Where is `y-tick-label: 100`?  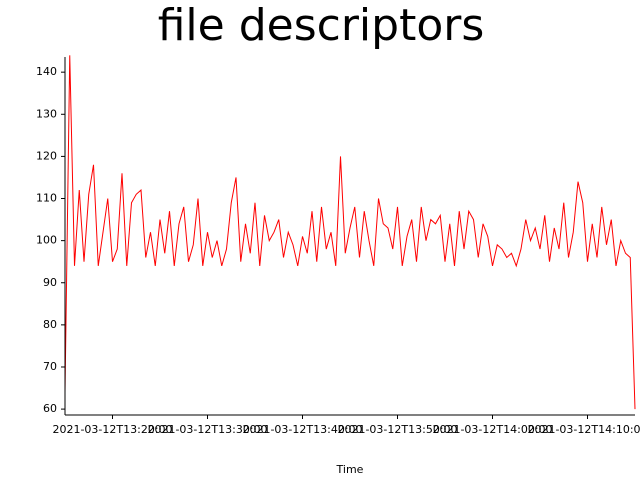 y-tick-label: 100 is located at coordinates (46, 240).